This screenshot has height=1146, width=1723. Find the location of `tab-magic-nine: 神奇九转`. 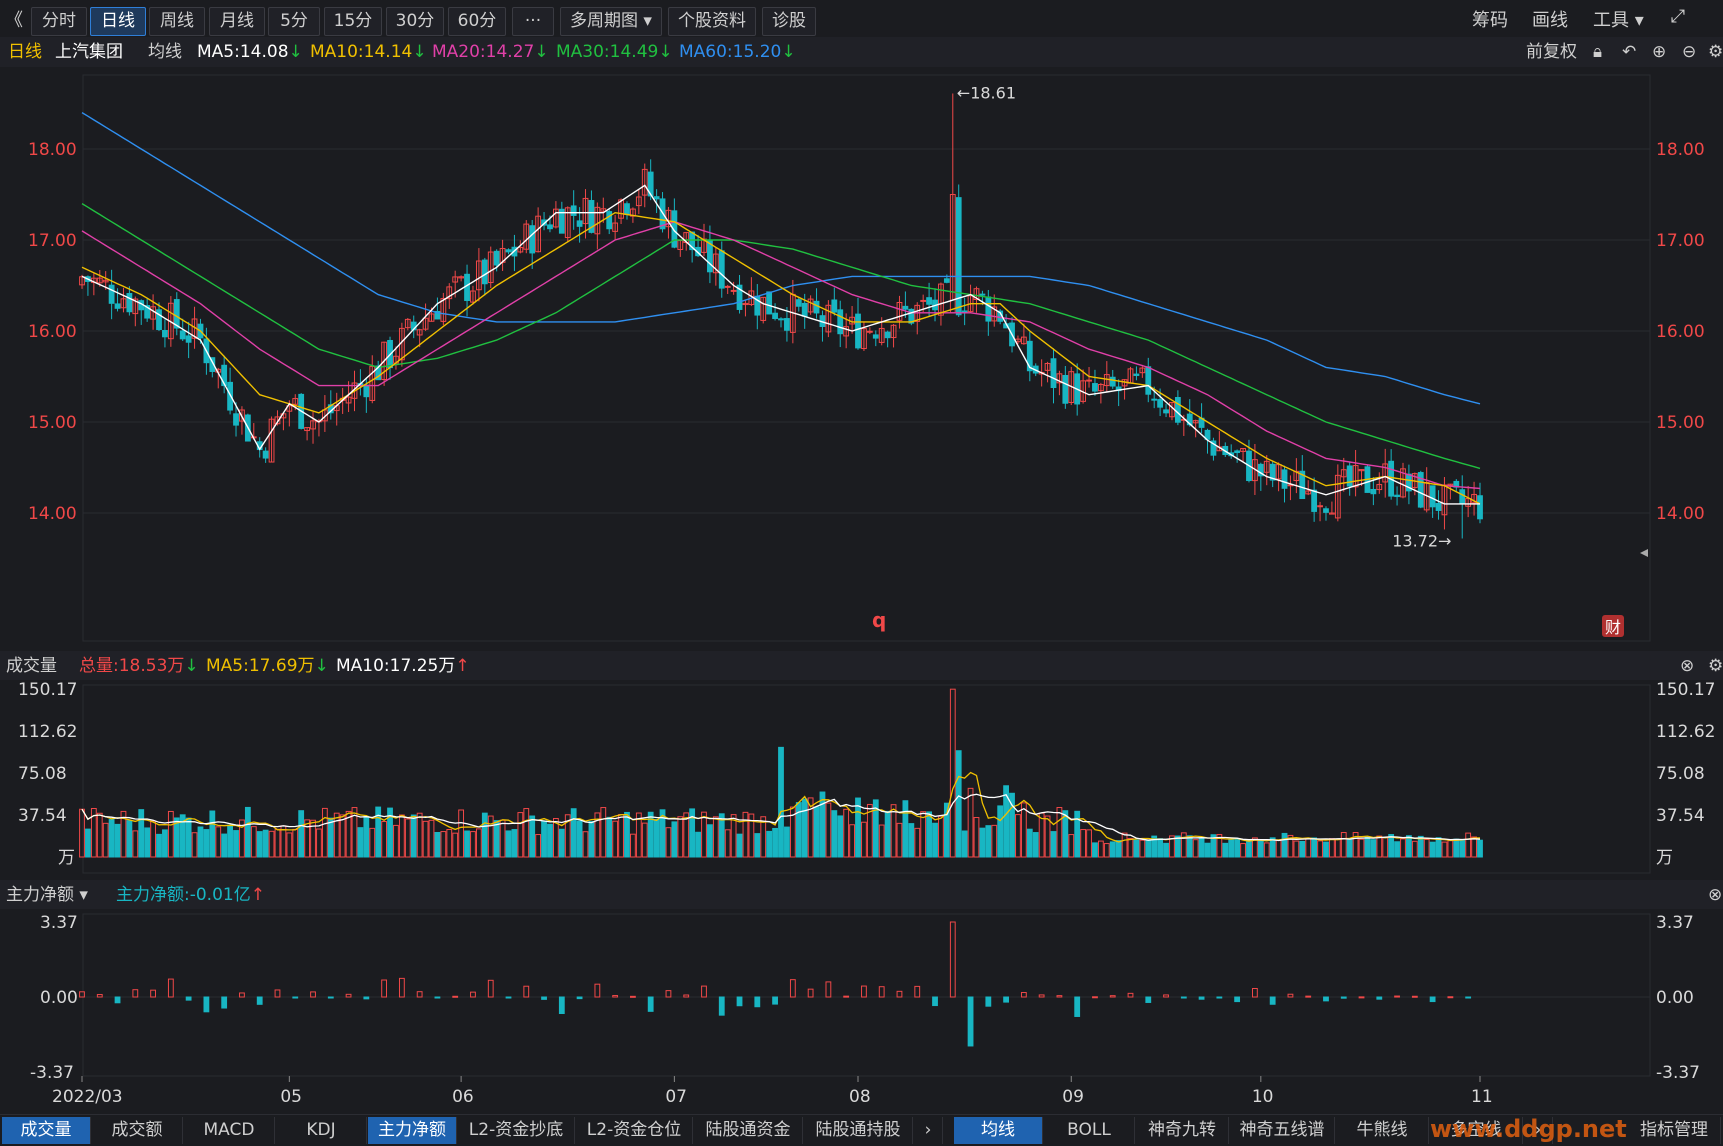

tab-magic-nine: 神奇九转 is located at coordinates (1182, 1130).